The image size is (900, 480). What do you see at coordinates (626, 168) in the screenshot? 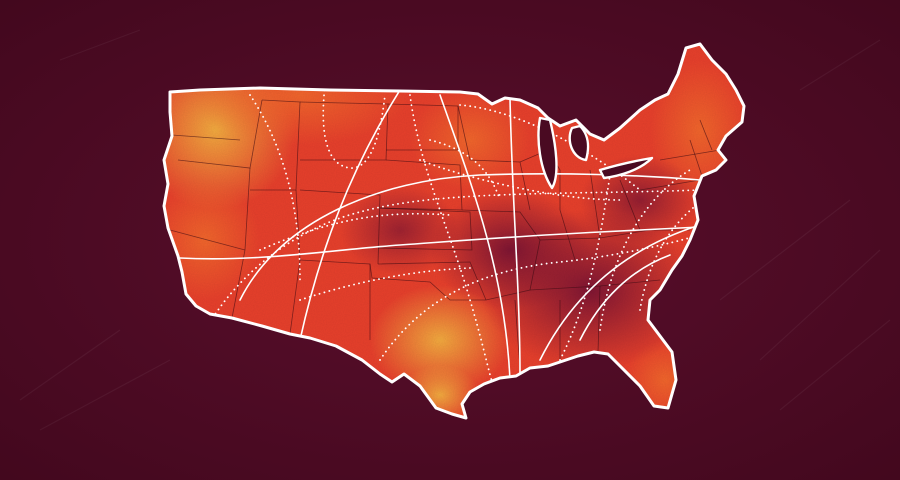
I see `lake-erie` at bounding box center [626, 168].